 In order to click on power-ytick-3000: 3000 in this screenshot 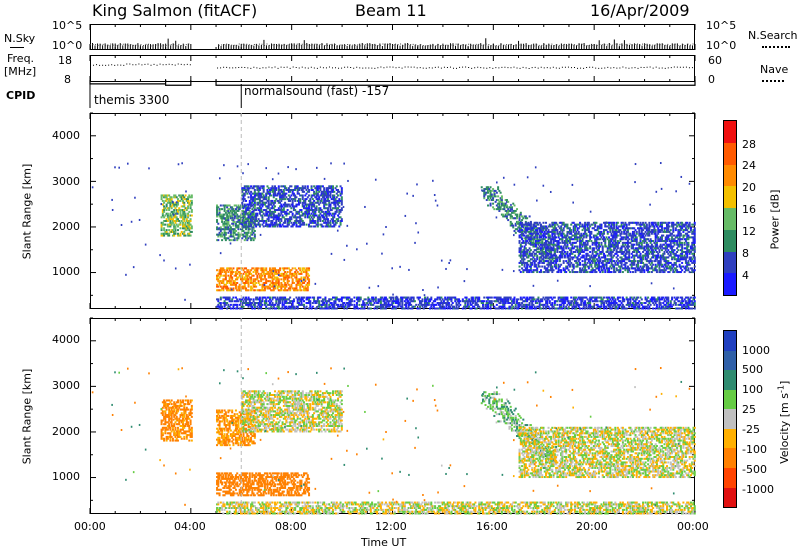, I will do `click(66, 181)`.